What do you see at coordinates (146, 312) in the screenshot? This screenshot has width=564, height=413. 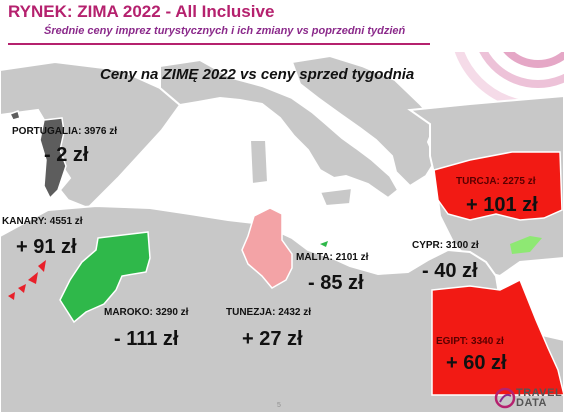 I see `morocco-price-label: MAROKO: 3290 zł` at bounding box center [146, 312].